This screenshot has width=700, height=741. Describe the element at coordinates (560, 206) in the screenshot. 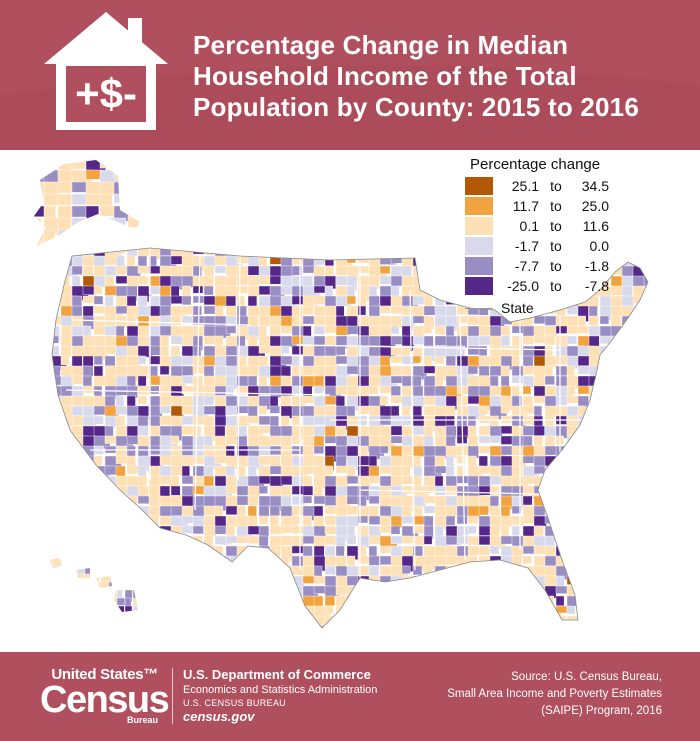

I see `legend-item: 11.7 to 25.0` at that location.